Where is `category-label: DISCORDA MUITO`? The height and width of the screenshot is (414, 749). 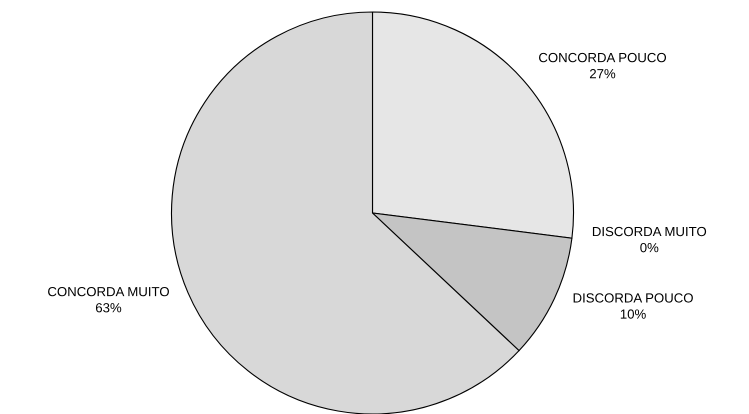 category-label: DISCORDA MUITO is located at coordinates (649, 231).